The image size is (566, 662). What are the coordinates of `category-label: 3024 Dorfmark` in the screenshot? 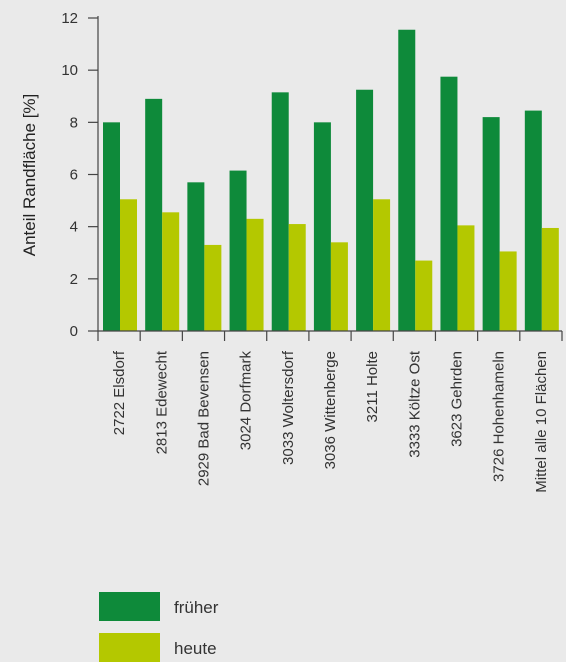 It's located at (246, 401).